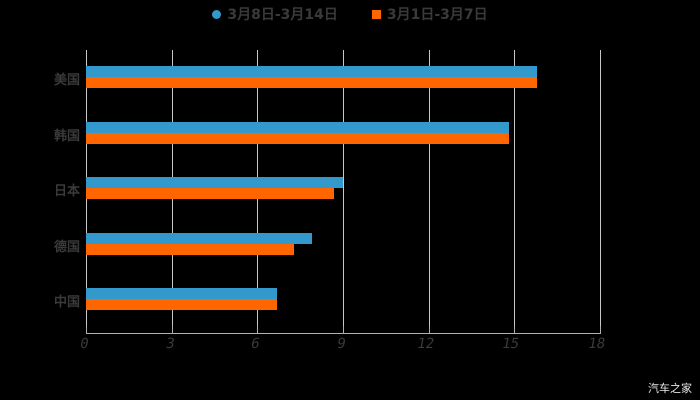 This screenshot has height=400, width=700. What do you see at coordinates (217, 14) in the screenshot?
I see `legend-circle-icon` at bounding box center [217, 14].